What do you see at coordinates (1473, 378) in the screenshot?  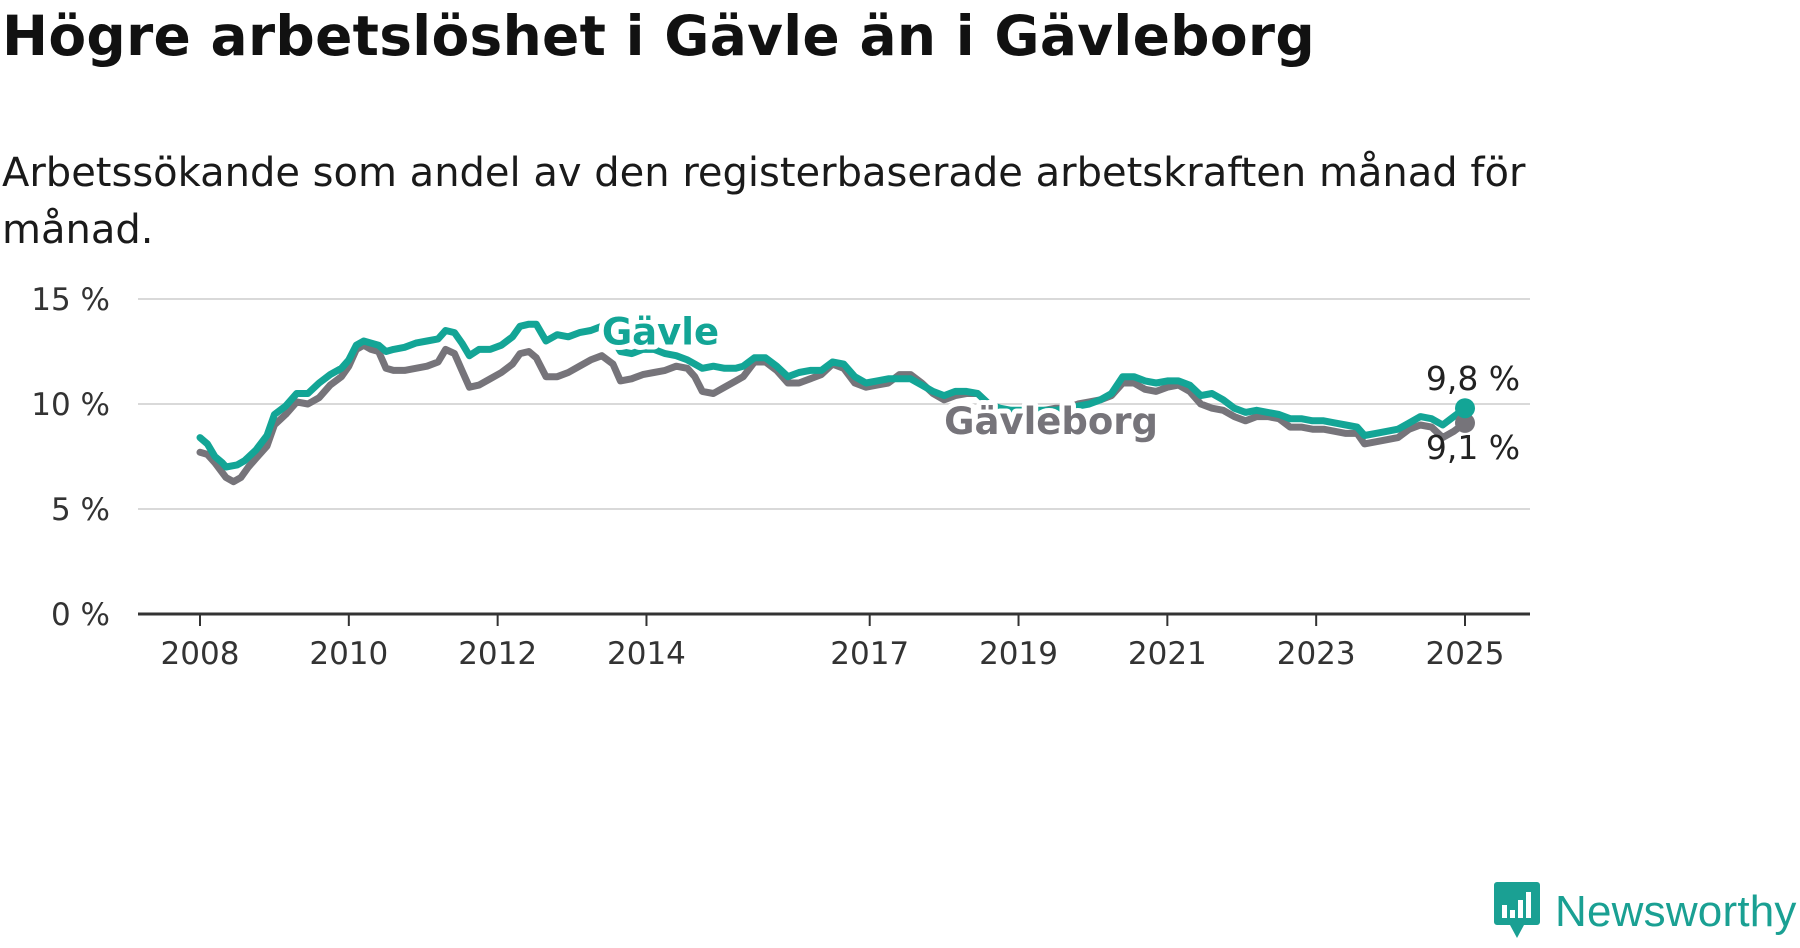 I see `end-value-gavle: 9,8 %` at bounding box center [1473, 378].